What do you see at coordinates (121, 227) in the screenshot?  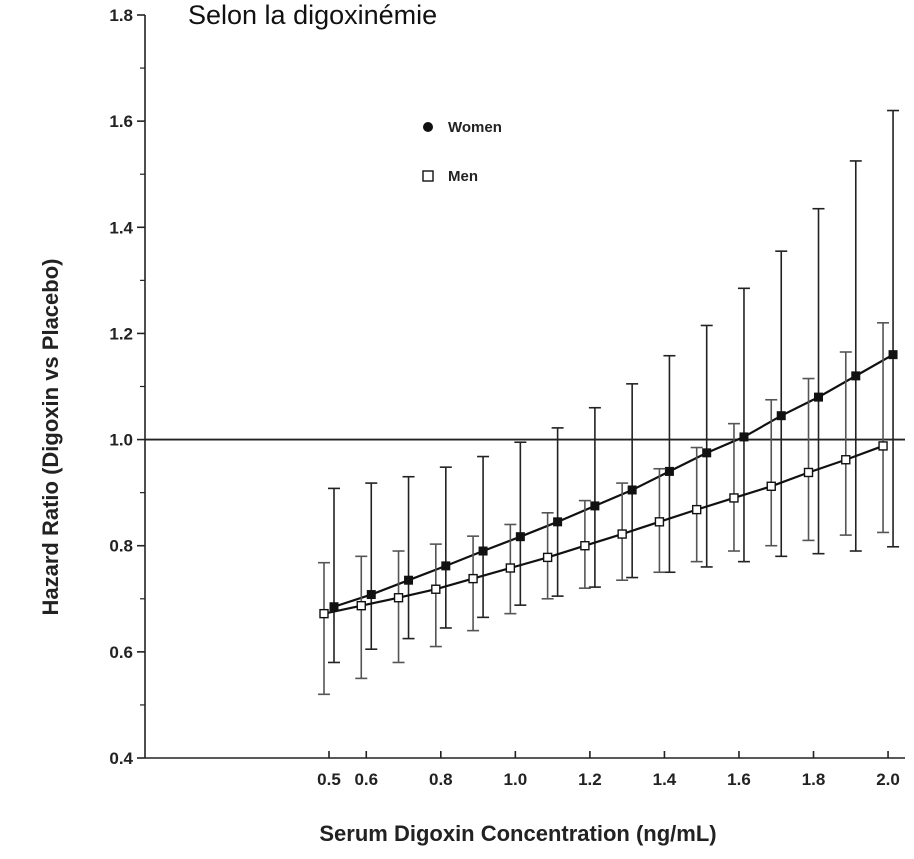 I see `y-tick-label: 1.4` at bounding box center [121, 227].